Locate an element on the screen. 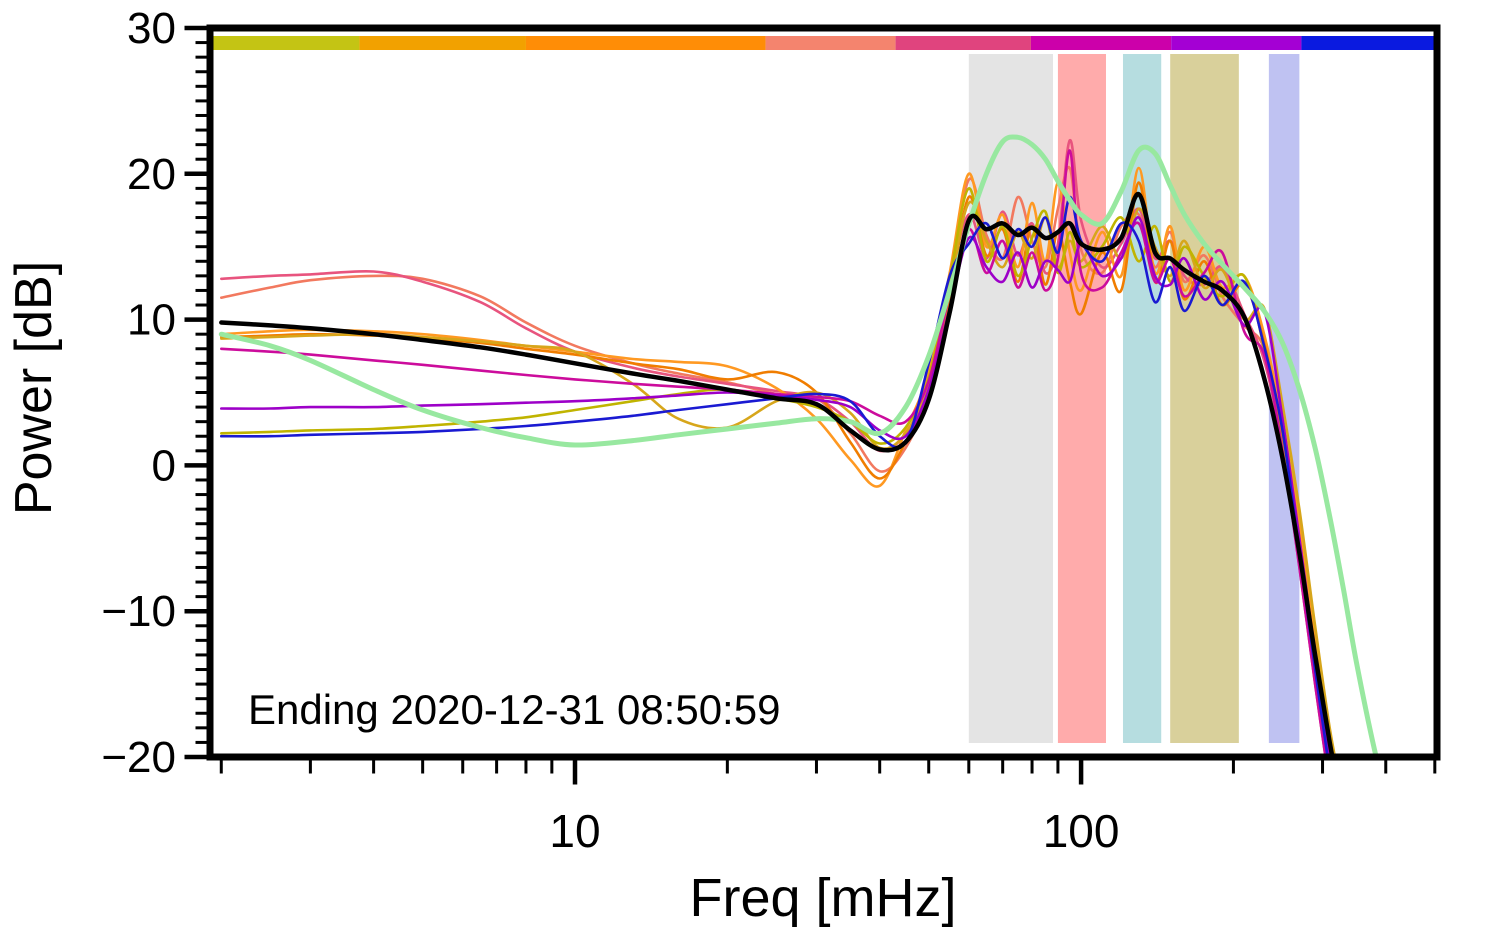  y-tick-label: 30 is located at coordinates (151, 28).